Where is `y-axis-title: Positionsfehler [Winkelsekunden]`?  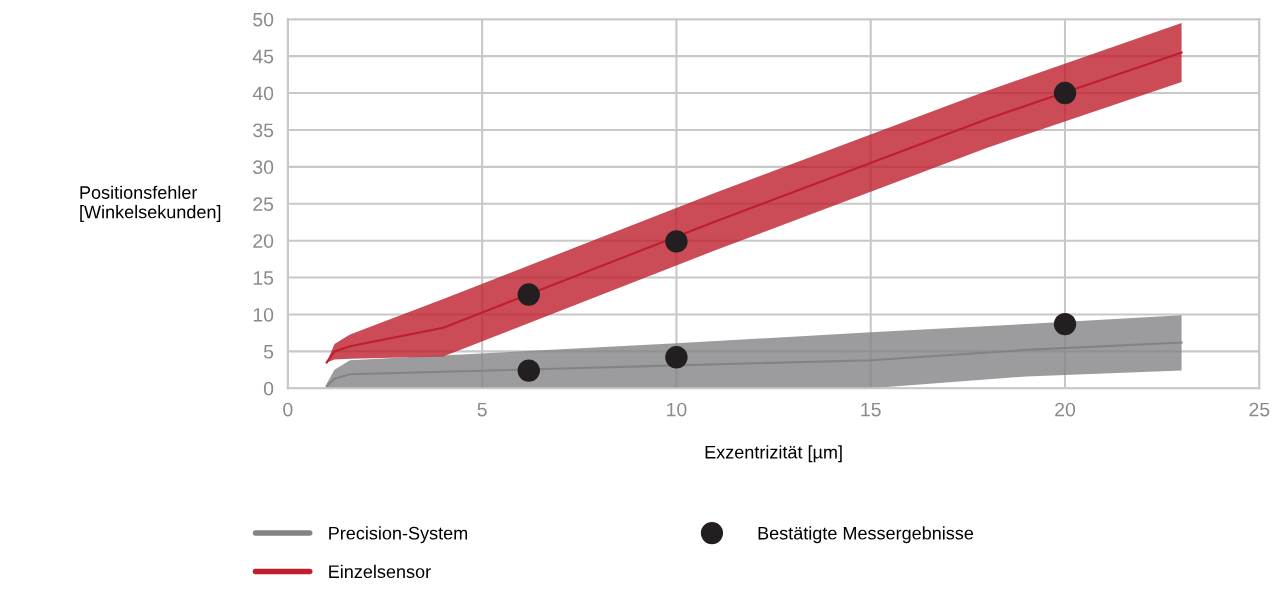 y-axis-title: Positionsfehler [Winkelsekunden] is located at coordinates (150, 203).